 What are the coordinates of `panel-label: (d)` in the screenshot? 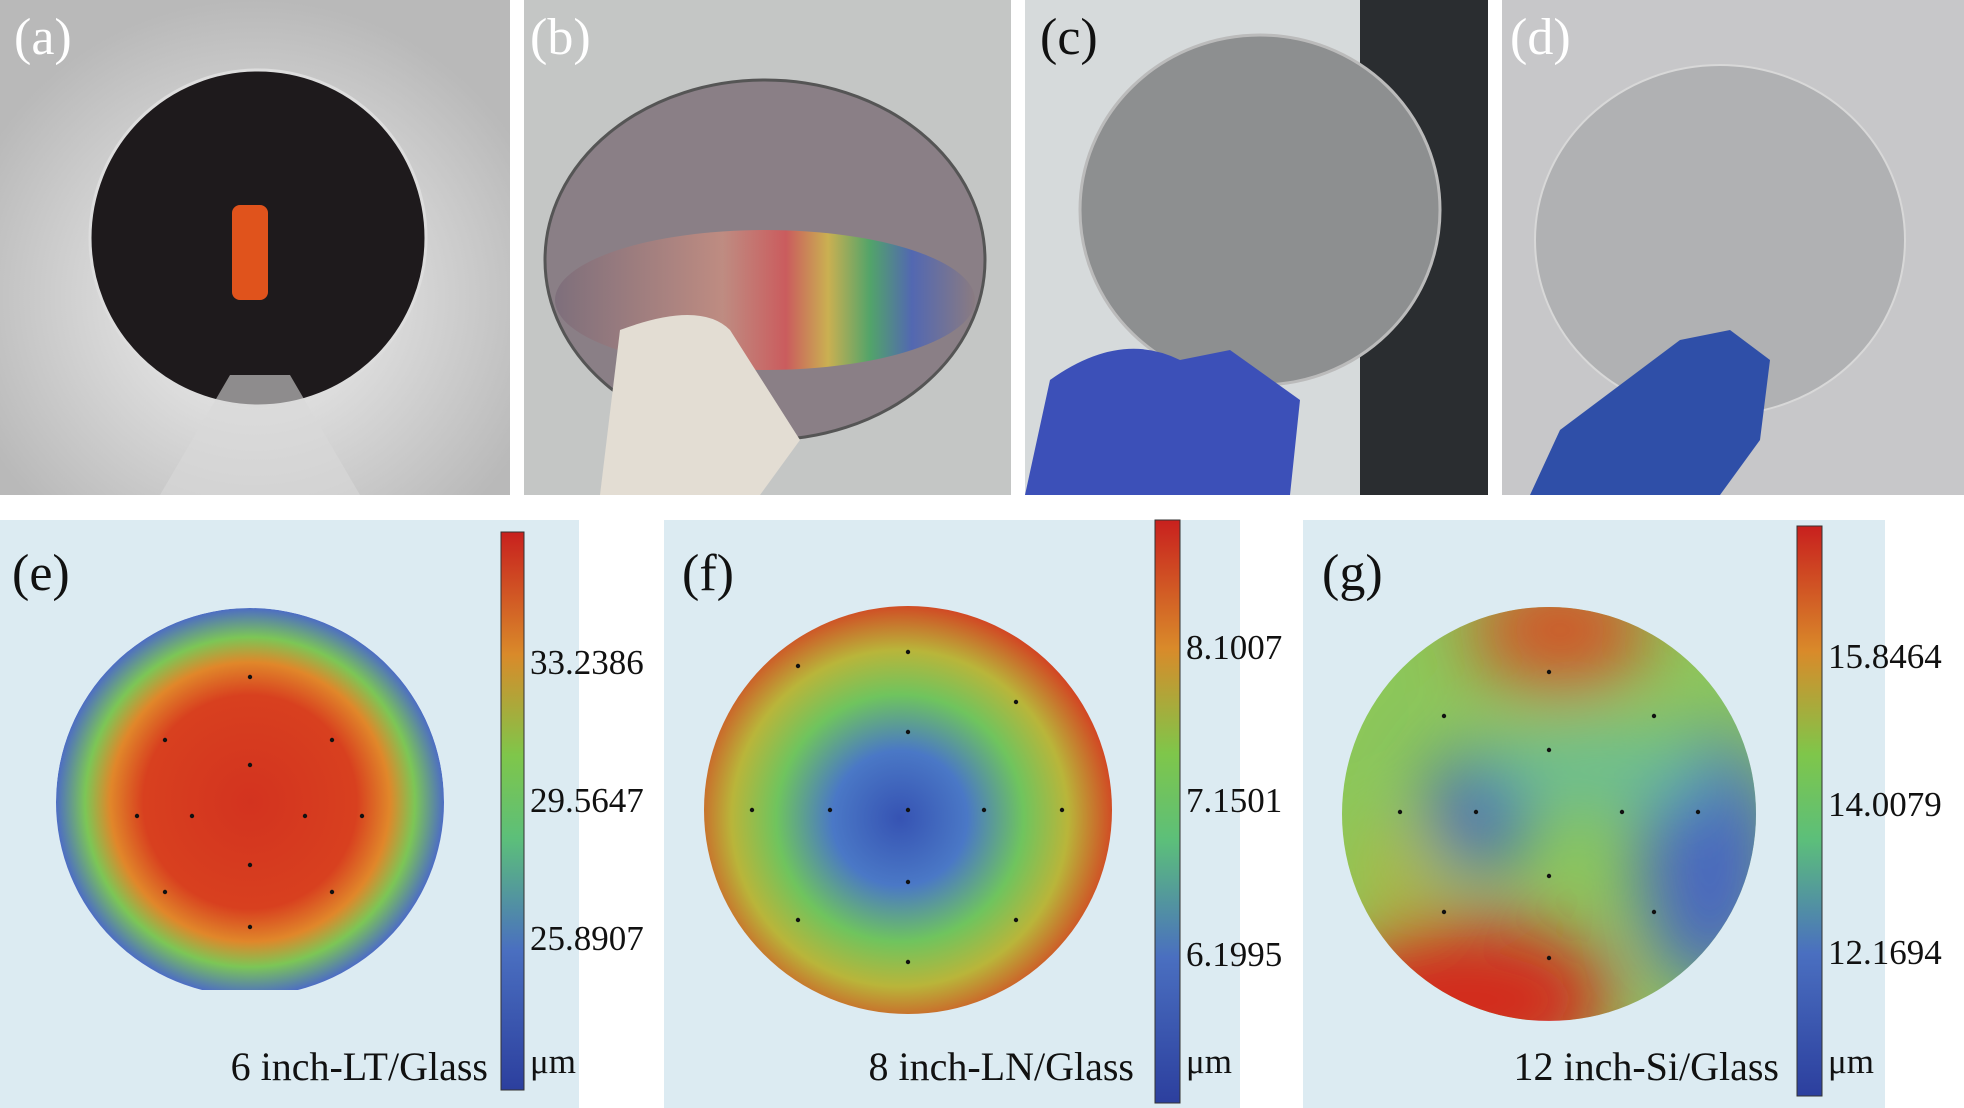 It's located at (1540, 37).